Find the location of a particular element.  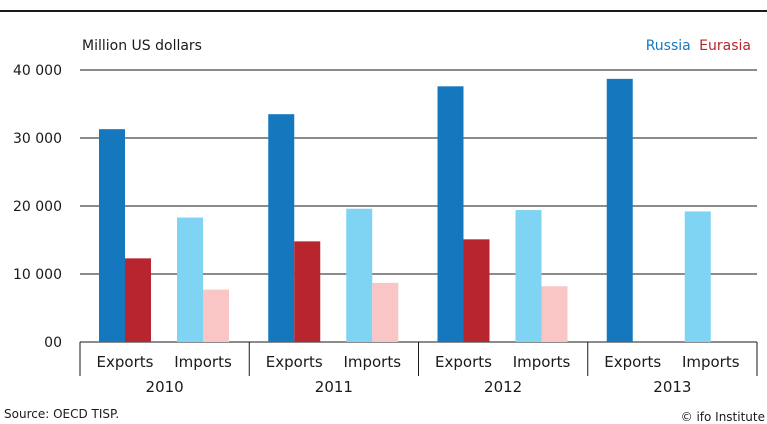

y-tick-label: 10 000 is located at coordinates (37, 275).